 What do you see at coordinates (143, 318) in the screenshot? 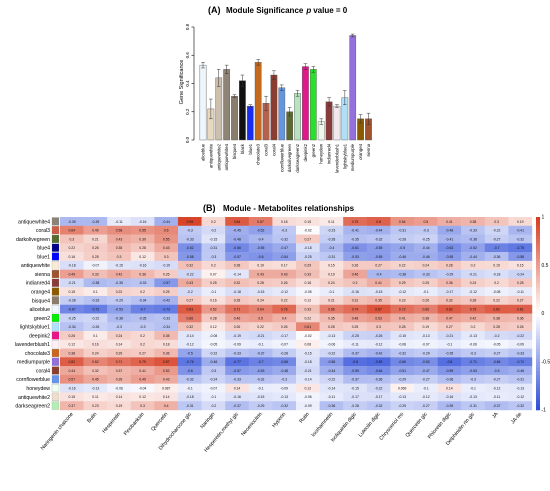
I see `heatmap-cell-value: -0.35` at bounding box center [143, 318].